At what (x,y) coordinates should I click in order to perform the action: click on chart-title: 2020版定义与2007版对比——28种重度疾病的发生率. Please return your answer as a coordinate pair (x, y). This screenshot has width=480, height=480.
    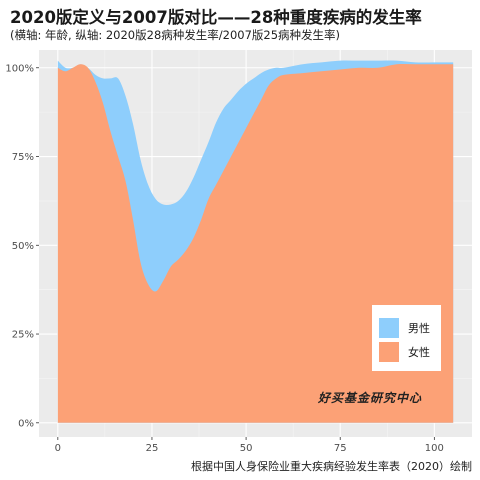
    Looking at the image, I should click on (216, 17).